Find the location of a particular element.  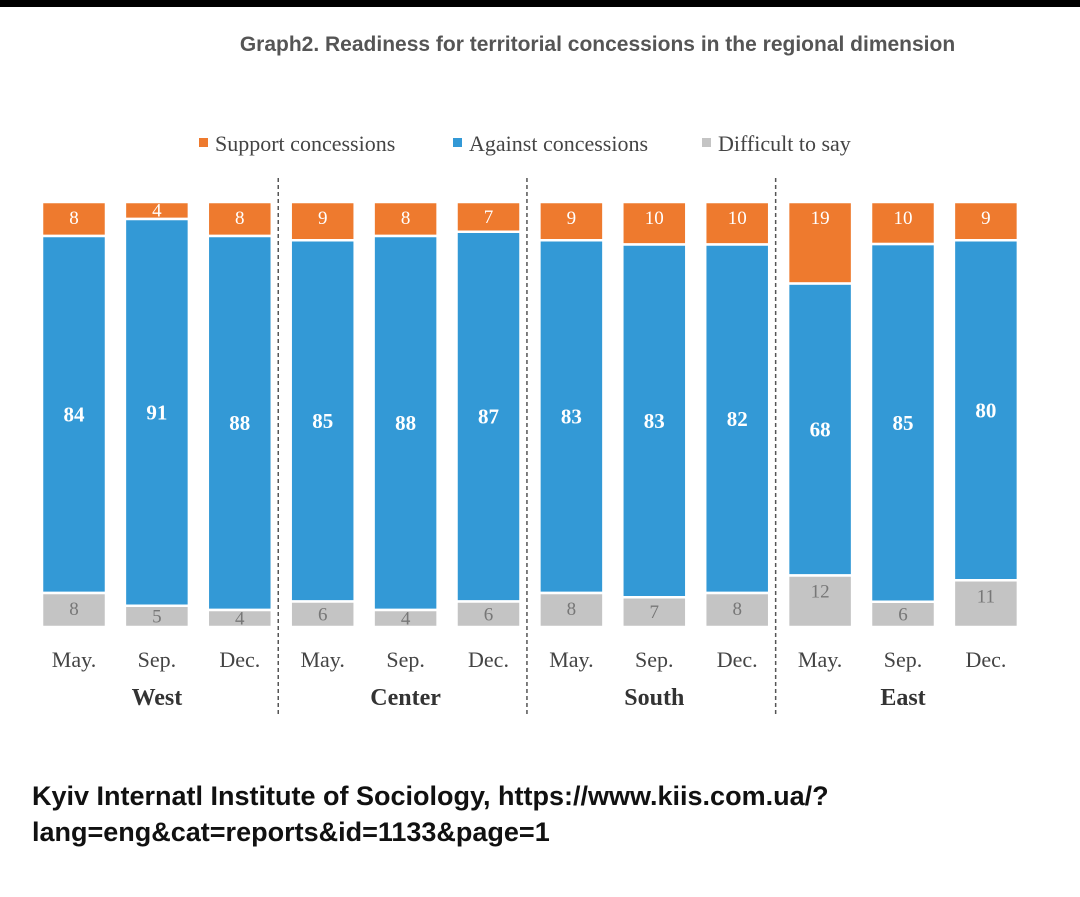

group-label-0: West is located at coordinates (157, 698).